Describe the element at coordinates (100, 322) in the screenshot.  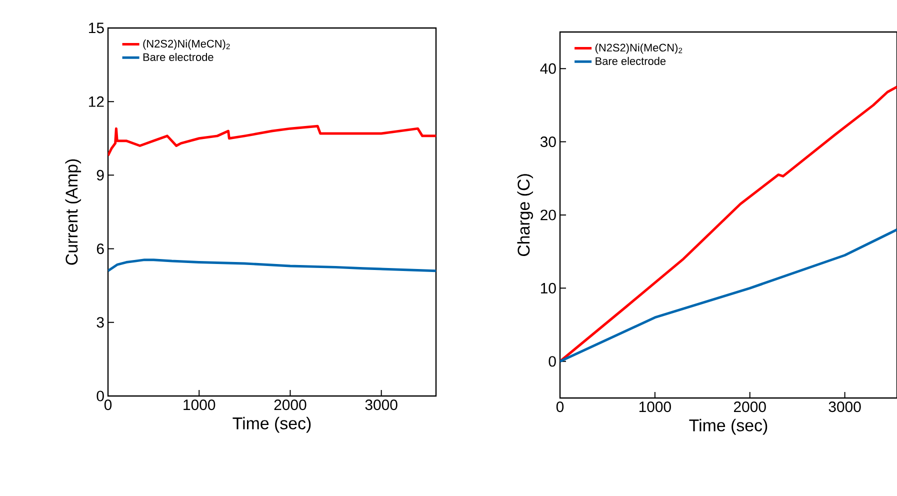
I see `y-tick-label: 3` at that location.